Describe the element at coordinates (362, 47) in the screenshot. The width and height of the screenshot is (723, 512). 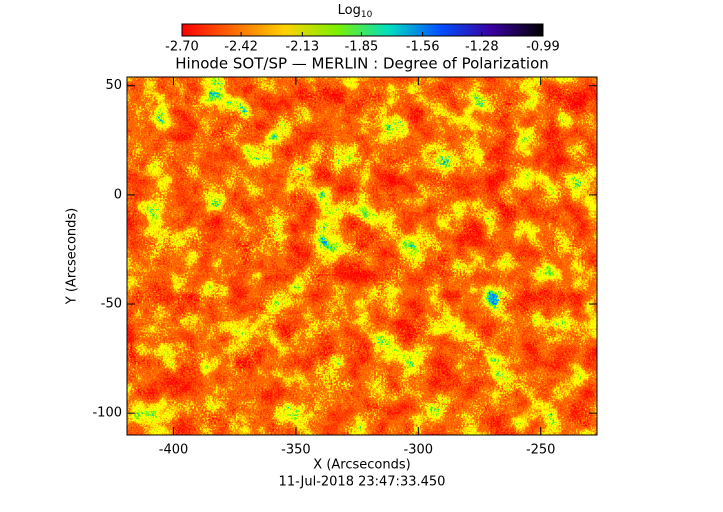
I see `colorbar-tick-label: -1.85` at that location.